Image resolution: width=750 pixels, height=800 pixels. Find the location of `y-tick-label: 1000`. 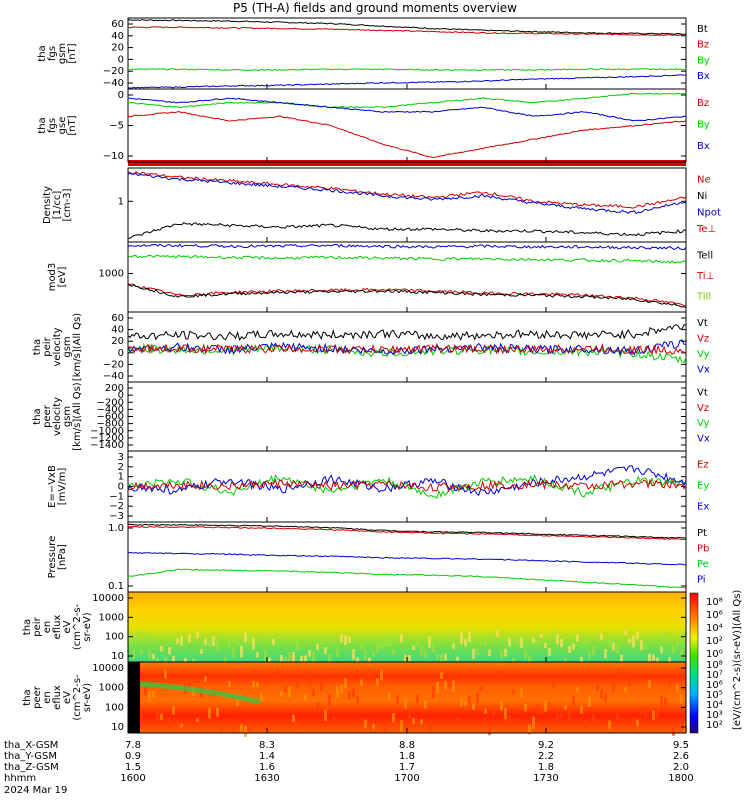

y-tick-label: 1000 is located at coordinates (111, 688).